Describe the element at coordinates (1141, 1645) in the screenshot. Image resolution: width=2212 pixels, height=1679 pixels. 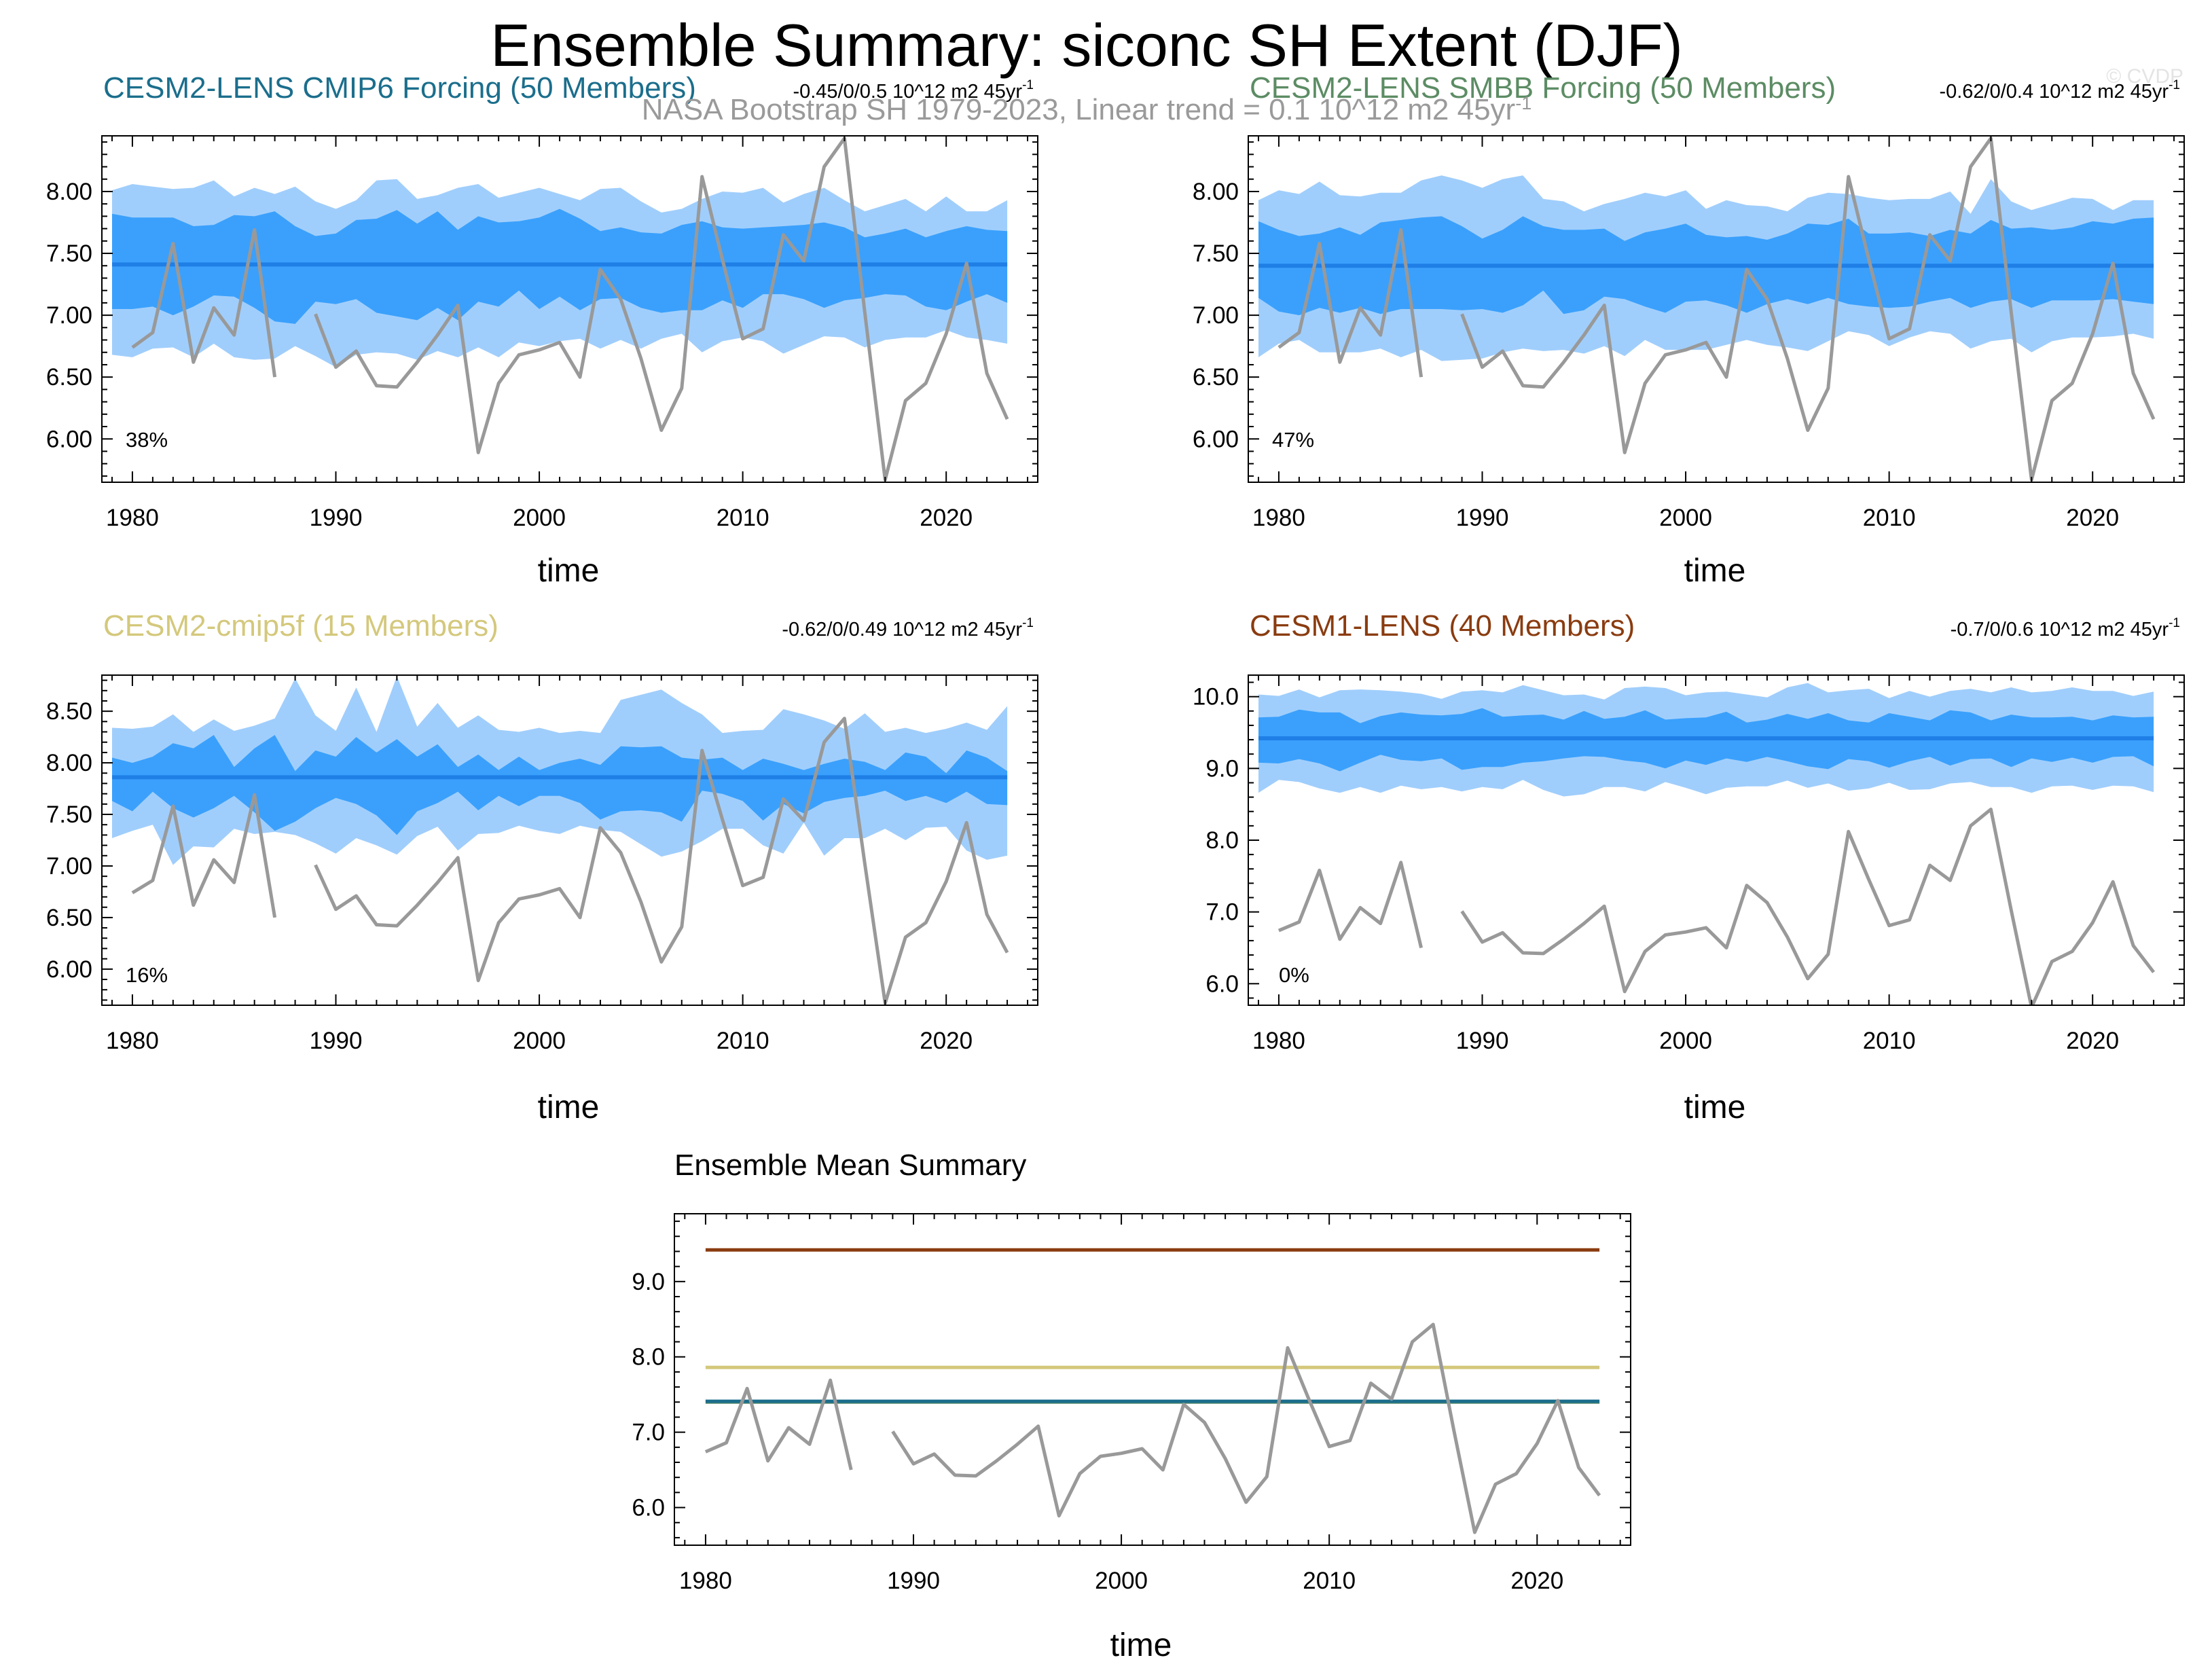
I see `x-axis-title-summary: time` at that location.